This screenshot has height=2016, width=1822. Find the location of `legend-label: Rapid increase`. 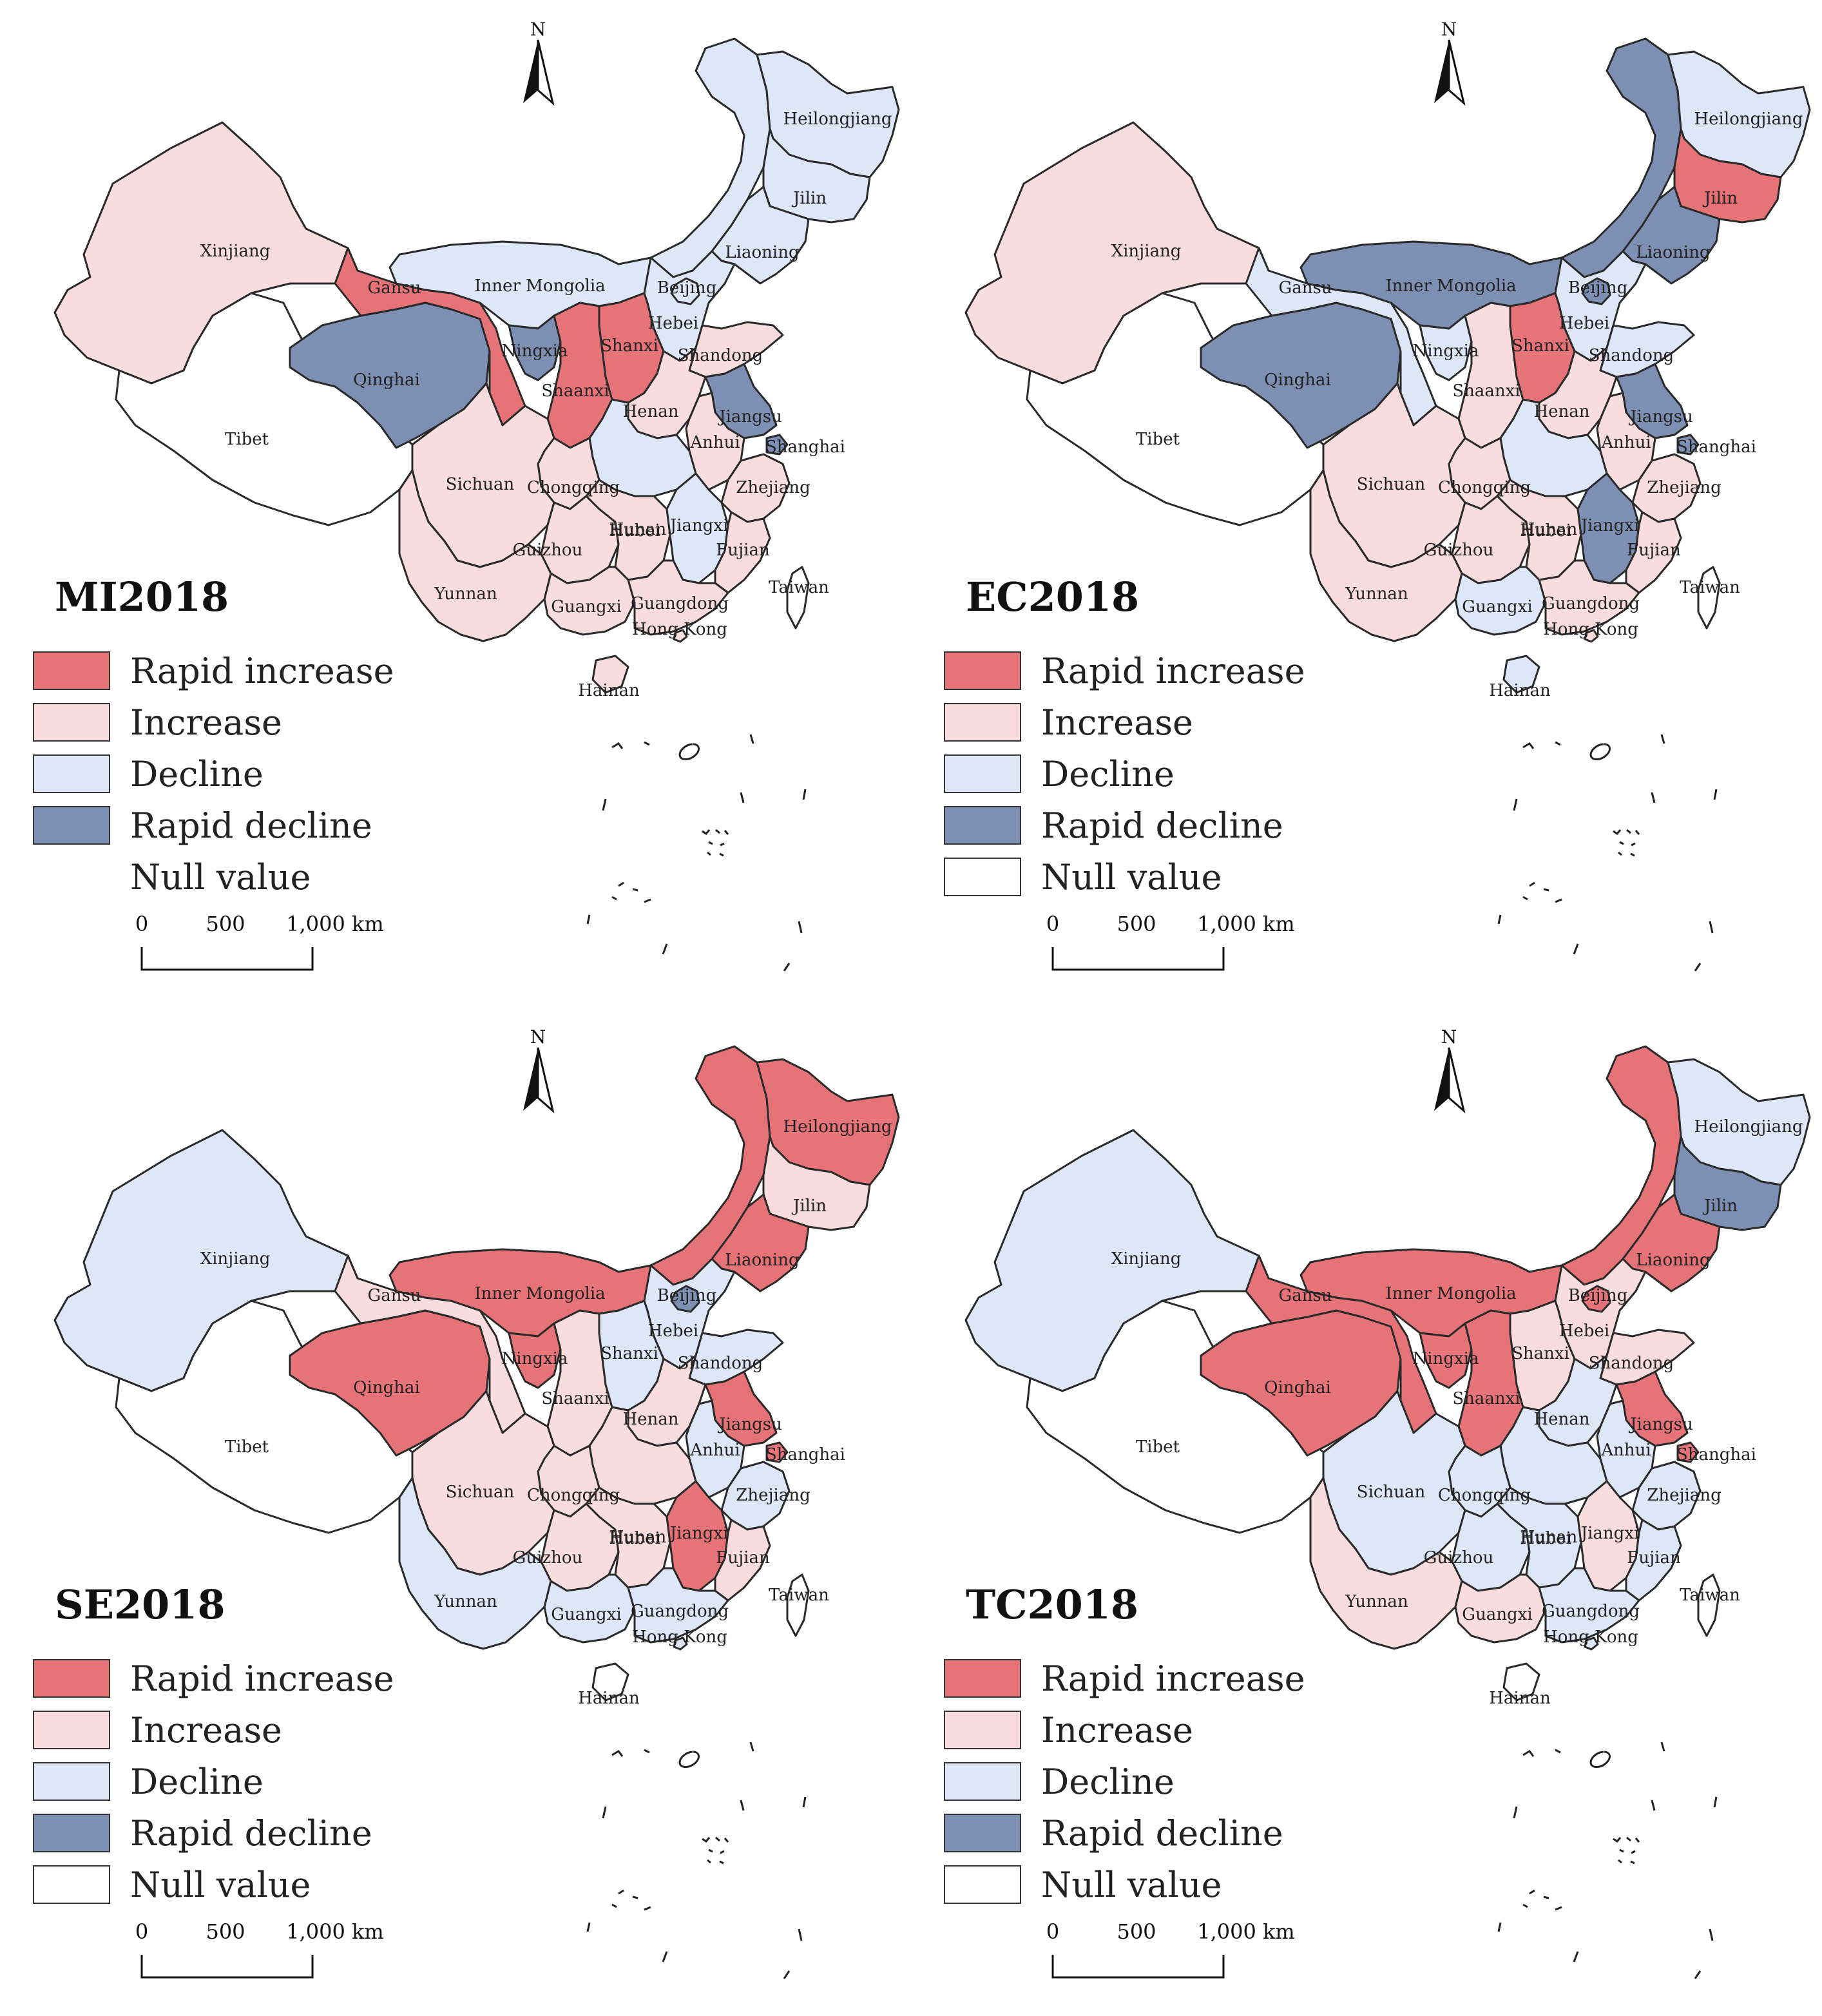

legend-label: Rapid increase is located at coordinates (262, 1678).